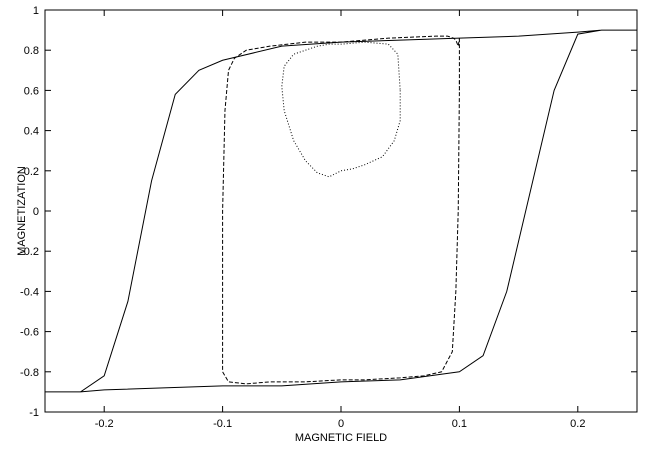 The height and width of the screenshot is (453, 649). I want to click on y-tick-label: 0.4, so click(31, 132).